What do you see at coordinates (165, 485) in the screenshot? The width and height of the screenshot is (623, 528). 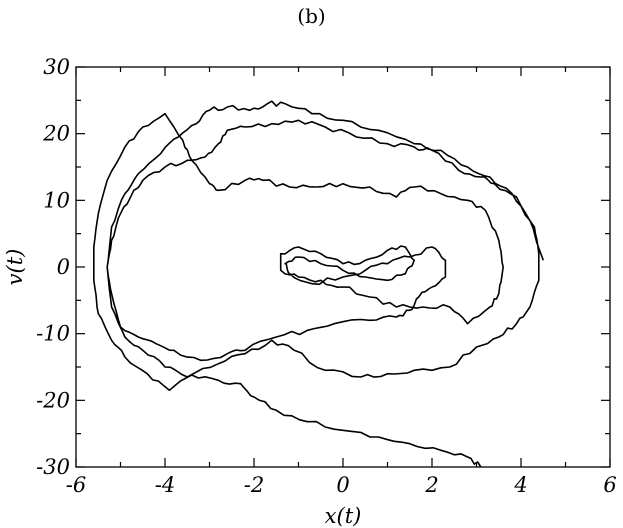 I see `x-tick-label: -4` at bounding box center [165, 485].